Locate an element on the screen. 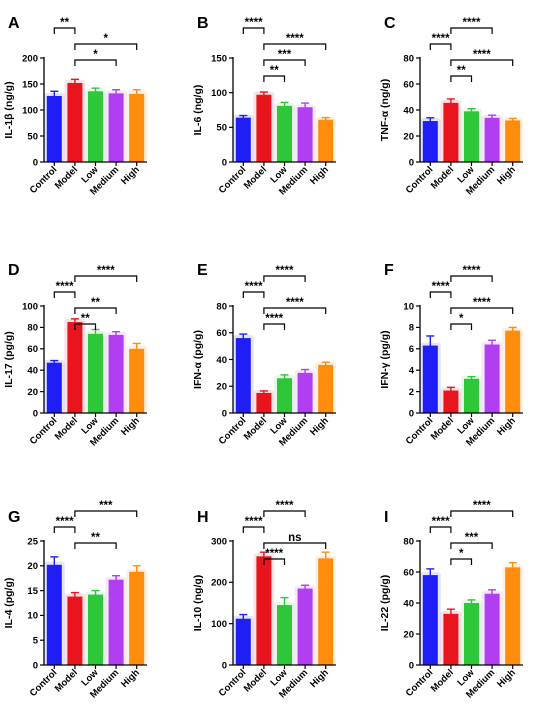  y-tick-label: 15 is located at coordinates (32, 591).